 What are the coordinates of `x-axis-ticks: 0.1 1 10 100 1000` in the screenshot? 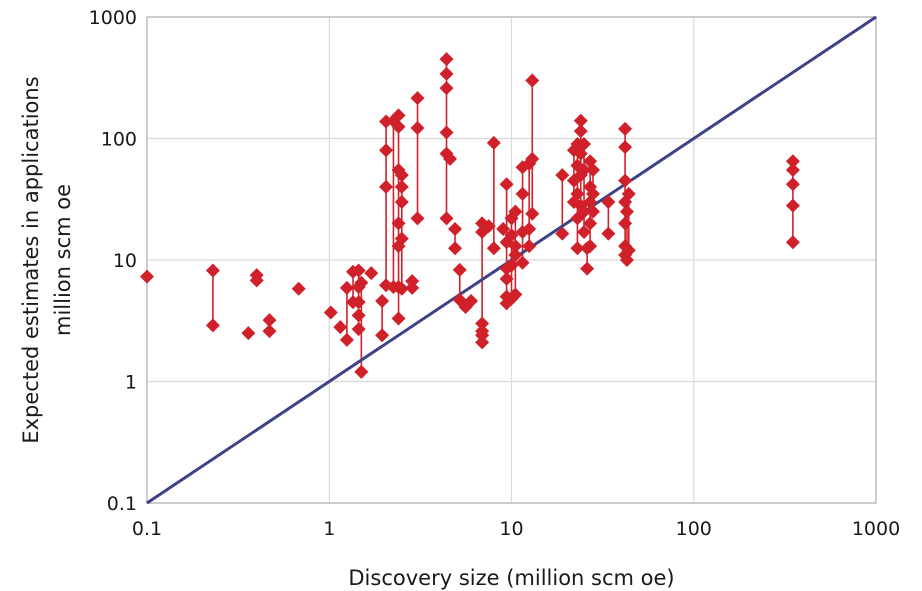 It's located at (516, 529).